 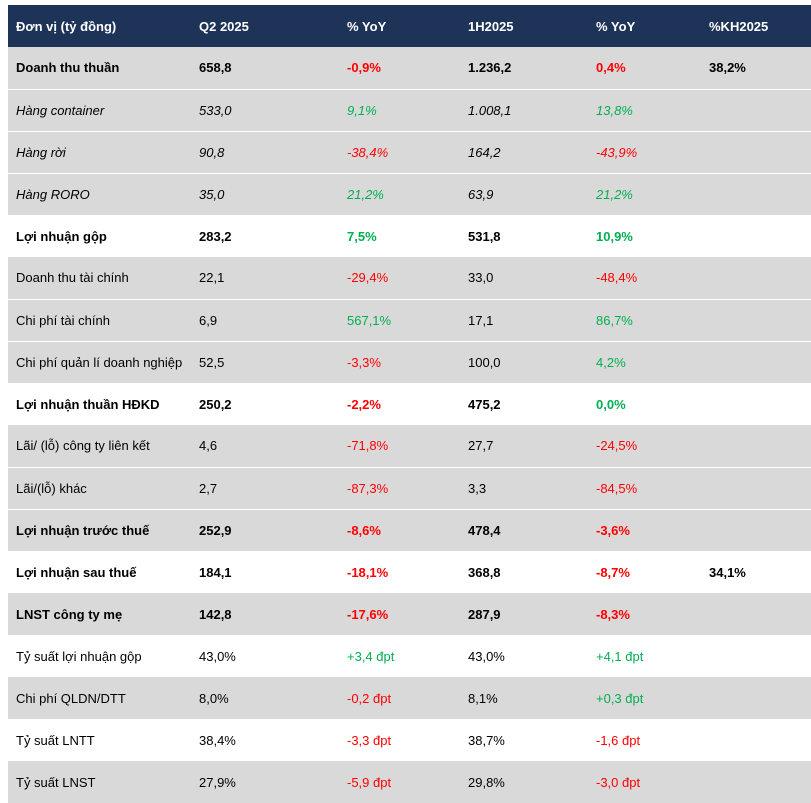 I want to click on q2-value: 22,1, so click(x=265, y=278).